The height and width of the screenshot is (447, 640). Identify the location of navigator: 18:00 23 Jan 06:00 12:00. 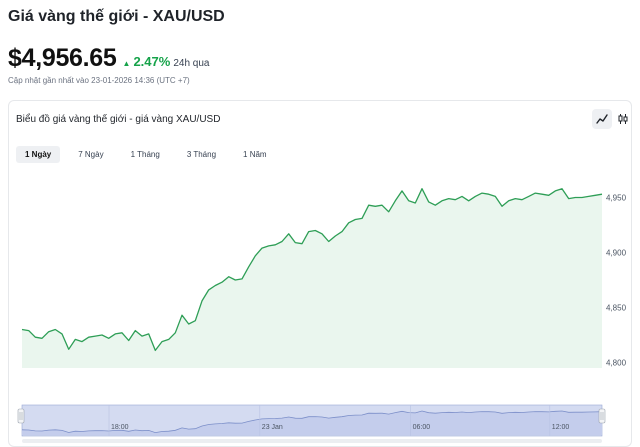
(311, 420).